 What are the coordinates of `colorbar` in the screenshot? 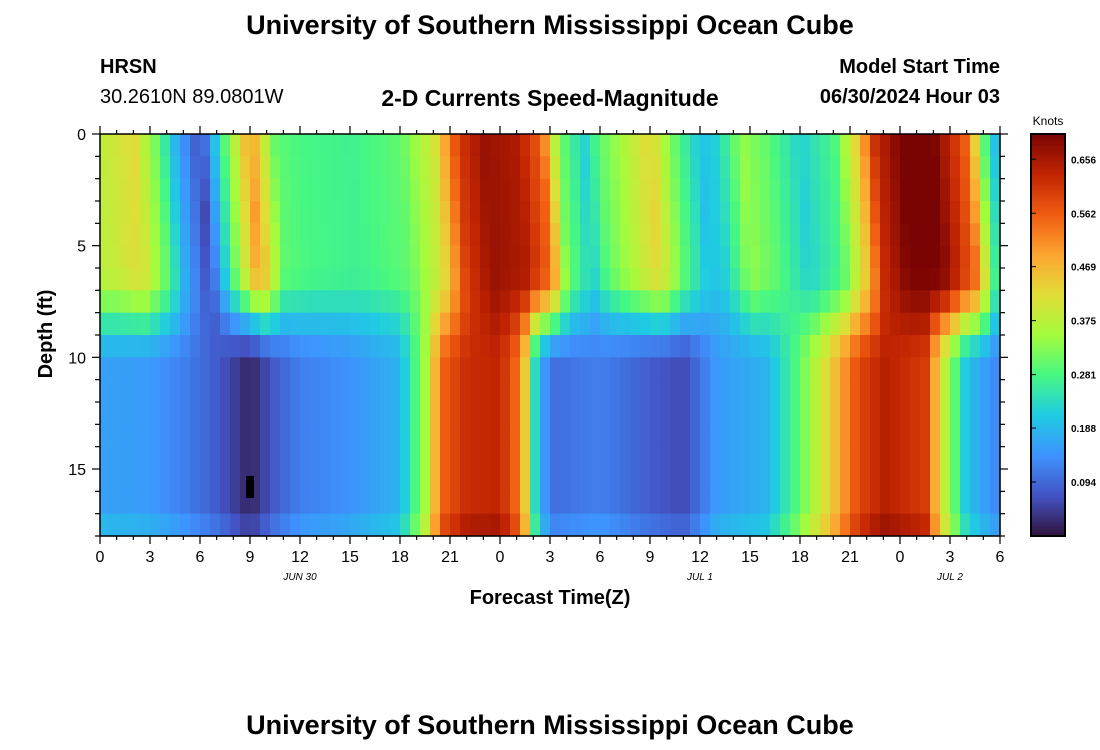 It's located at (1048, 335).